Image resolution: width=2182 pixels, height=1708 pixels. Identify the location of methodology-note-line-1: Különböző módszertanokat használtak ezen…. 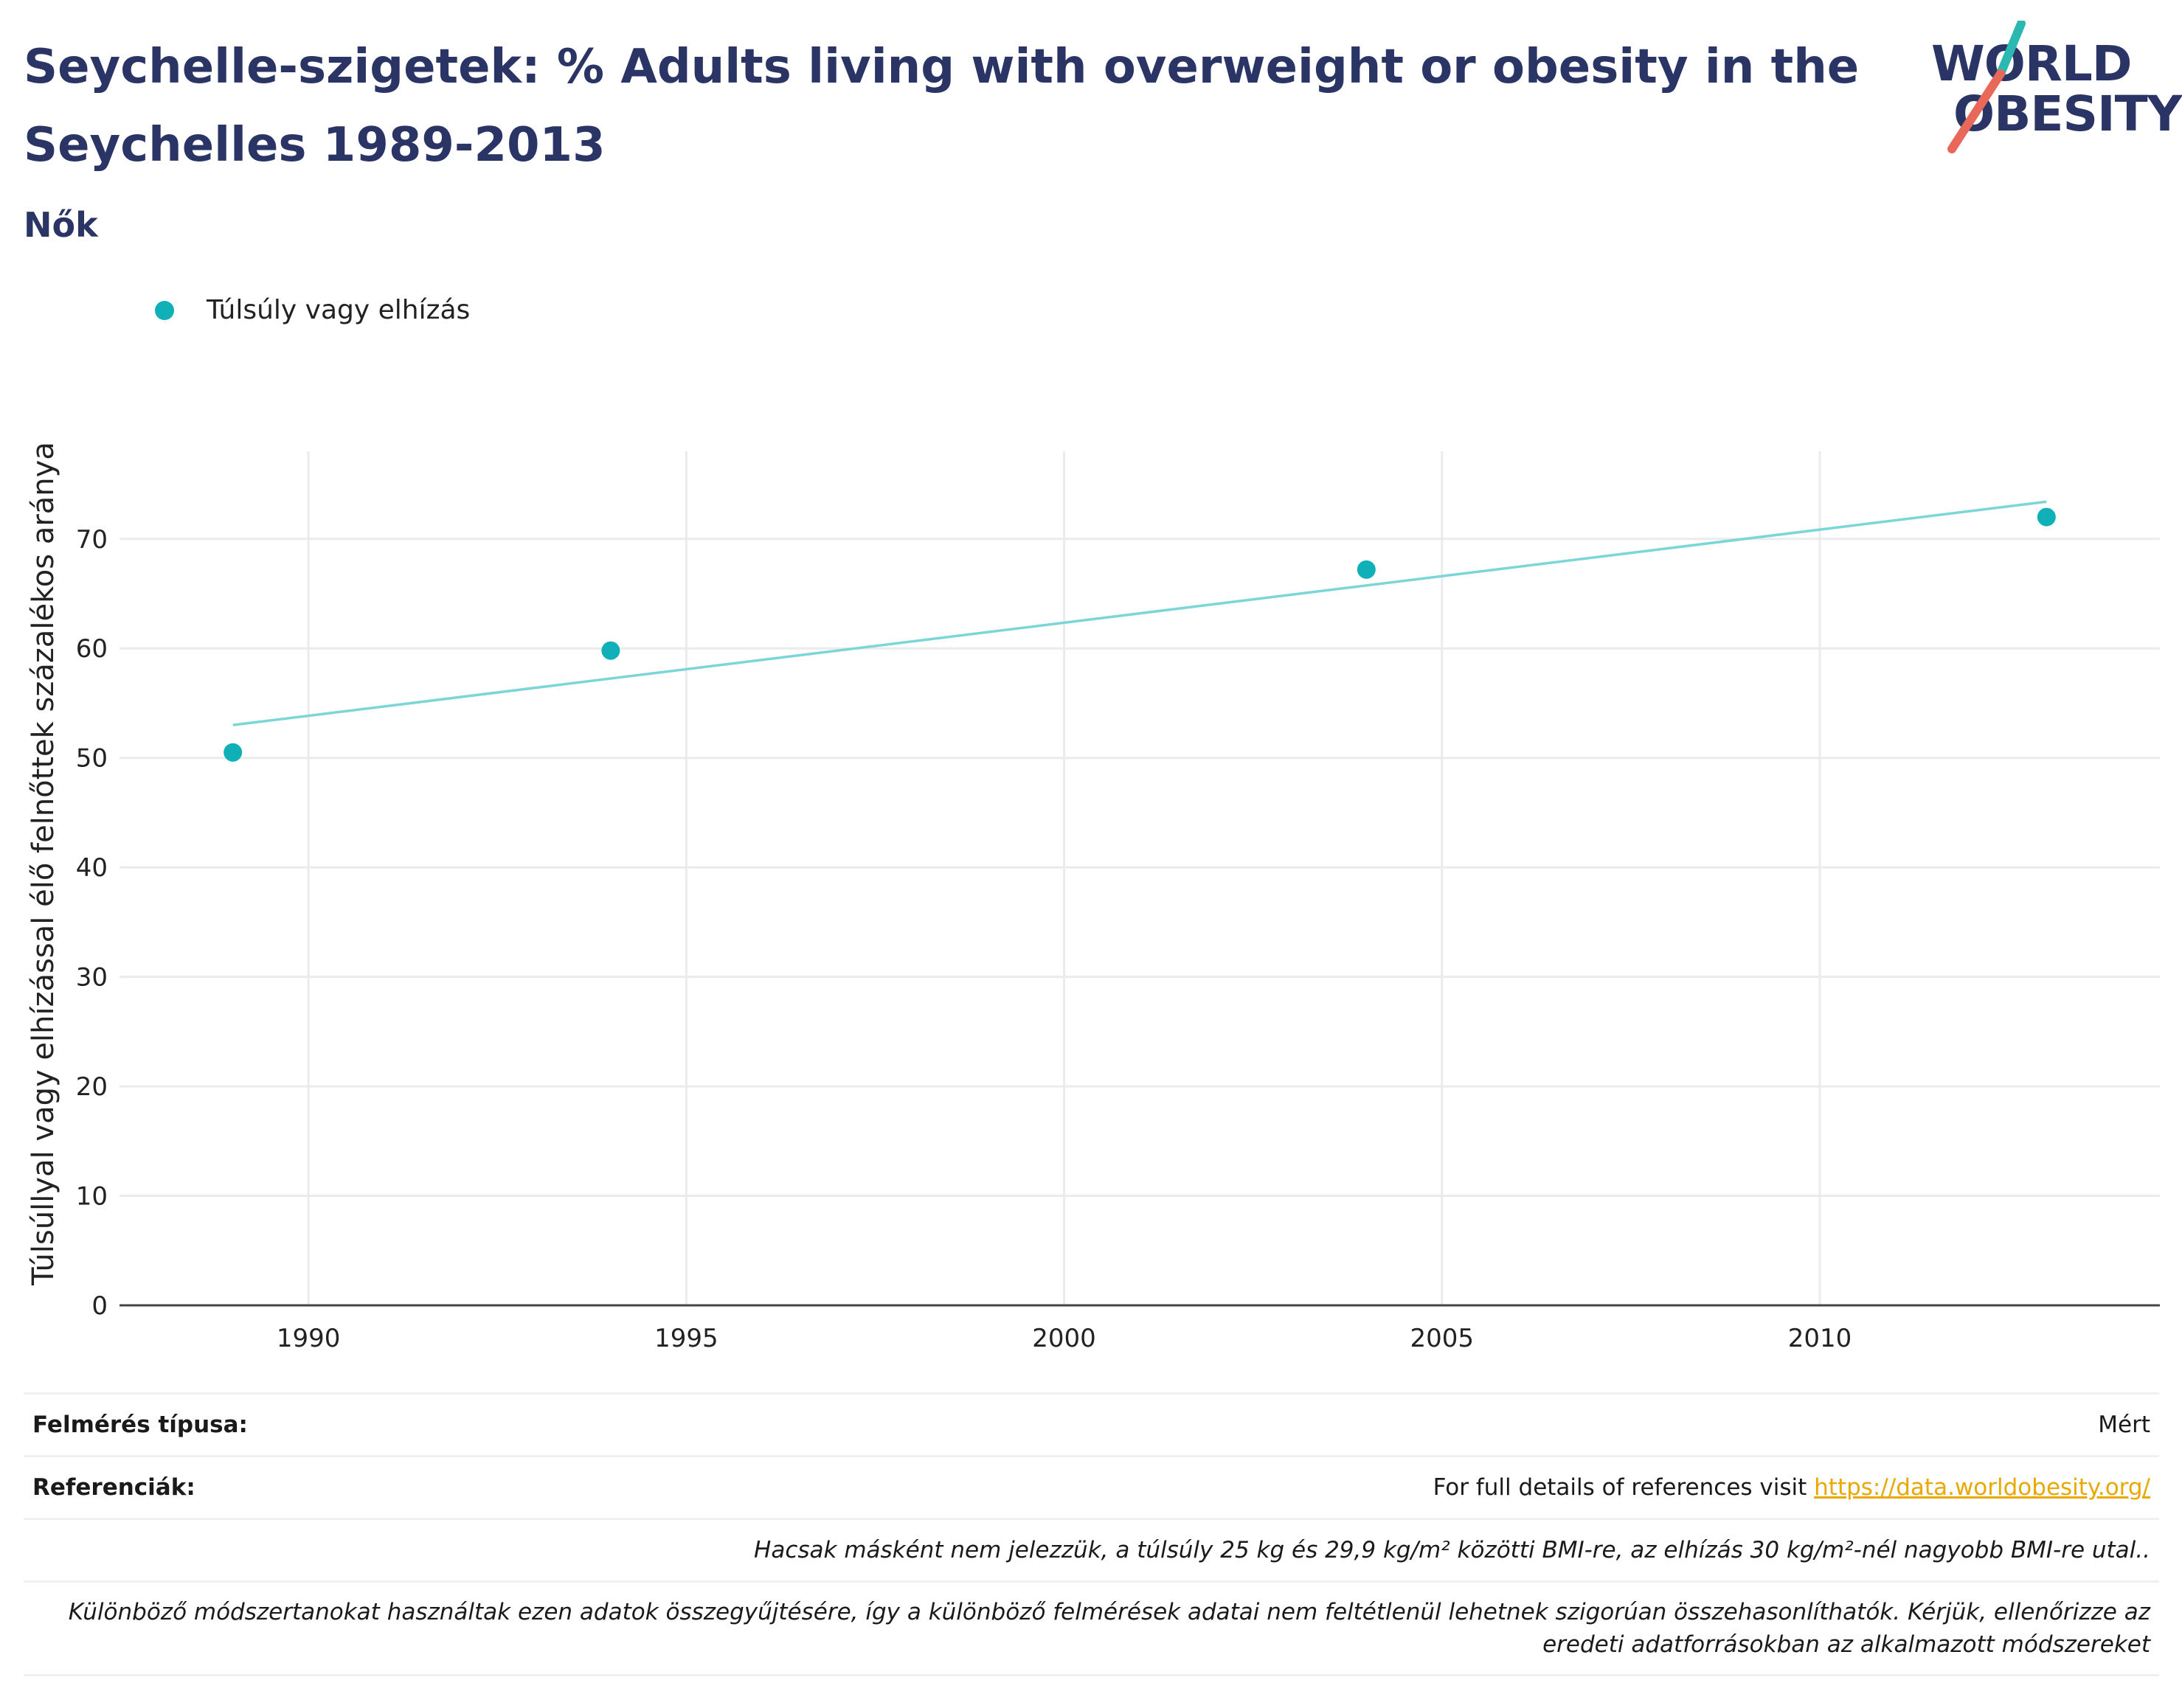
(1109, 1612).